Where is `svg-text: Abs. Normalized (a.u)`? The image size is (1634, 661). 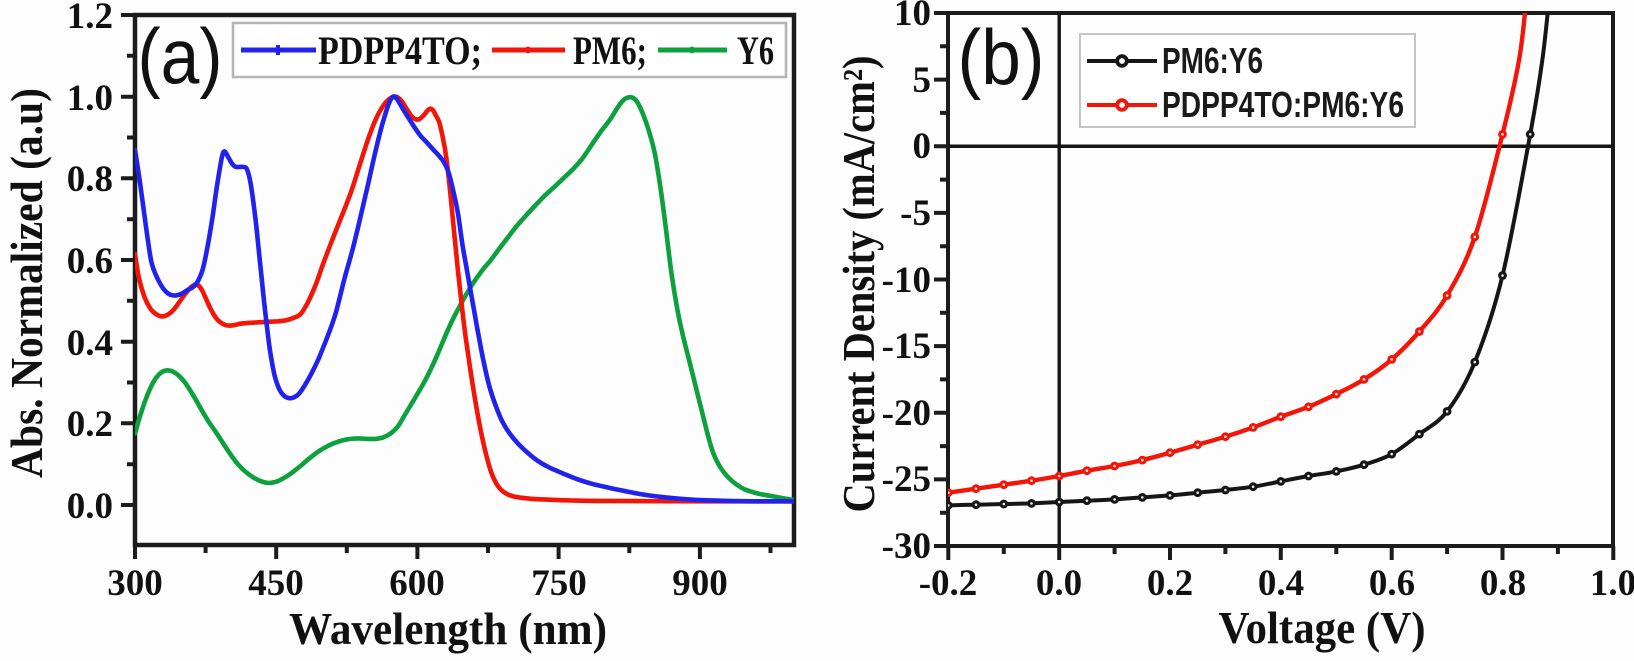 svg-text: Abs. Normalized (a.u) is located at coordinates (26, 283).